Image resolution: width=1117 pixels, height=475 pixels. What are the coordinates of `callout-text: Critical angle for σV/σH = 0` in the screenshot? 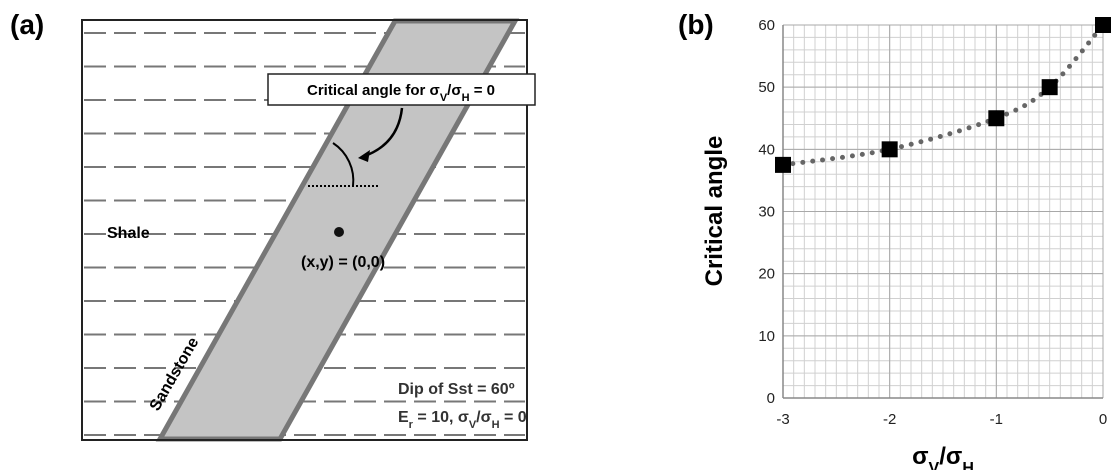 It's located at (401, 93).